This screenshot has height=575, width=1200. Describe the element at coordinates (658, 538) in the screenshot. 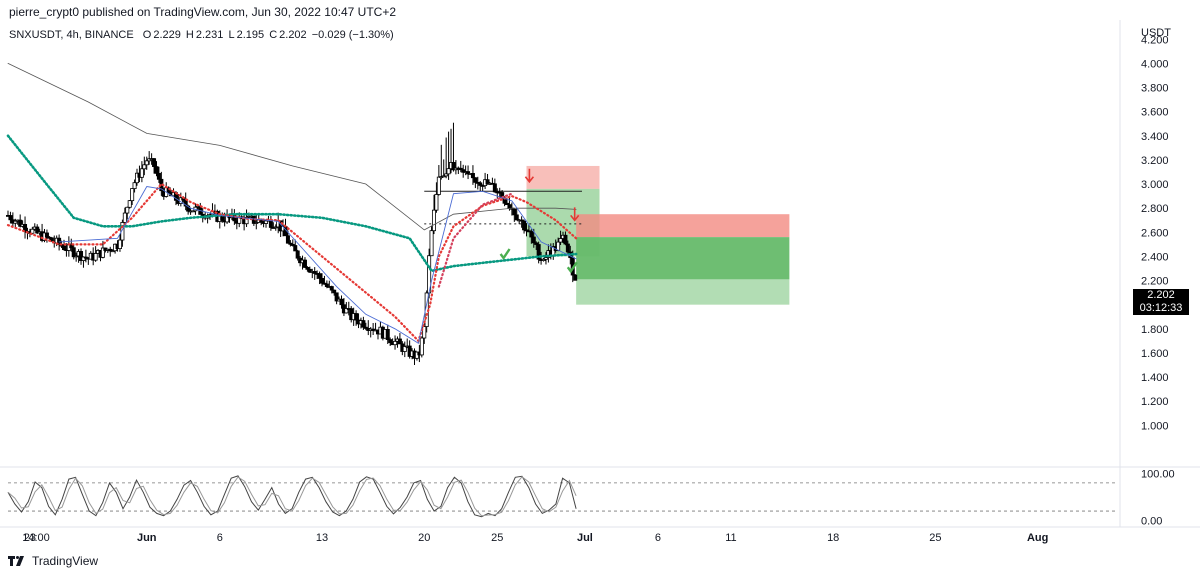

I see `time-tick-label: 6` at that location.